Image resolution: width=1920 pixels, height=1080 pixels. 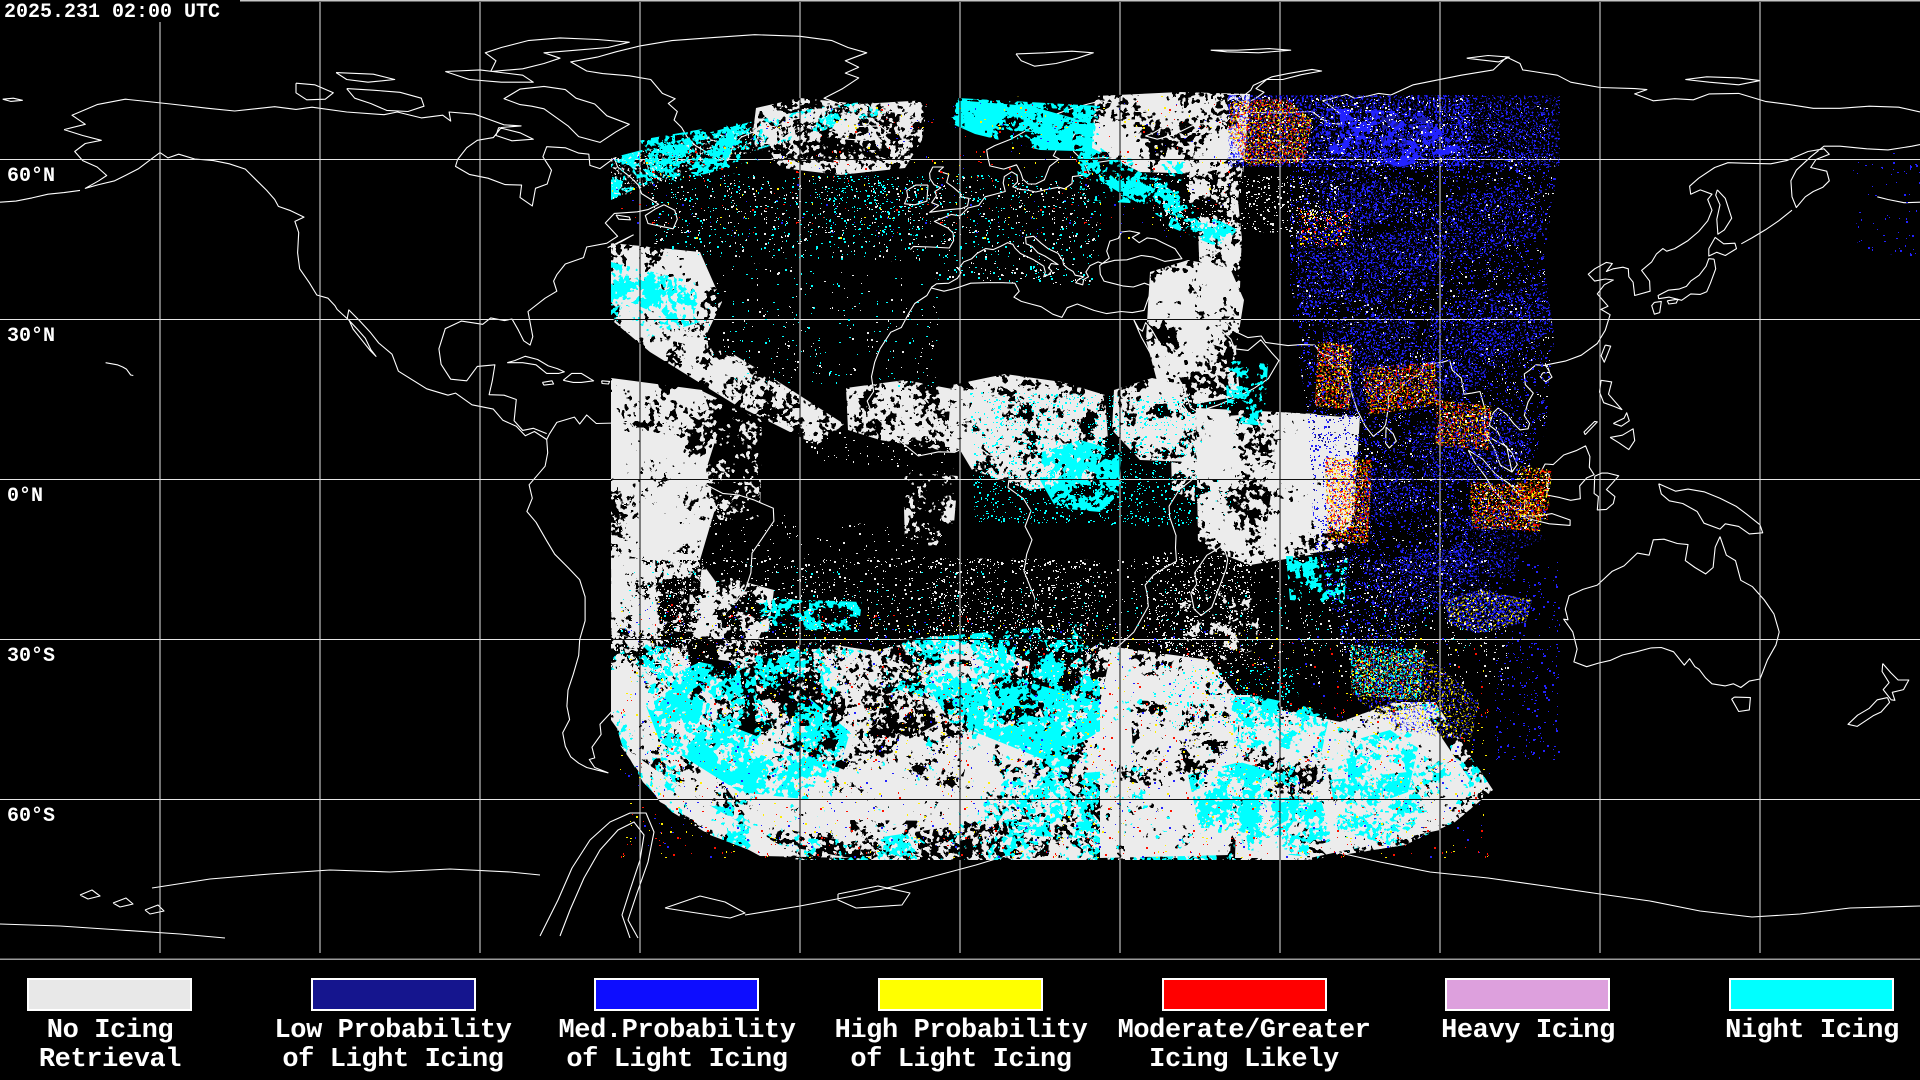 What do you see at coordinates (31, 176) in the screenshot?
I see `svg-text: 60°N` at bounding box center [31, 176].